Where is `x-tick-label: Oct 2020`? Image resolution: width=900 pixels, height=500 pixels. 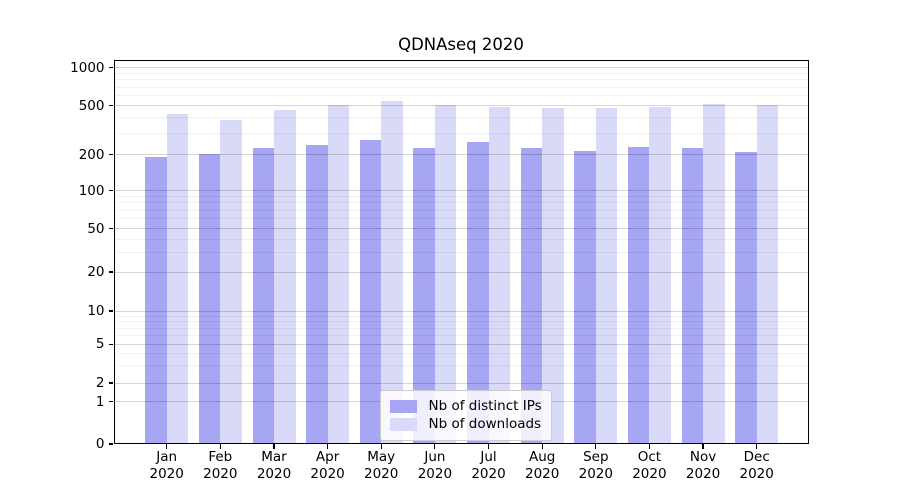 x-tick-label: Oct 2020 is located at coordinates (649, 465).